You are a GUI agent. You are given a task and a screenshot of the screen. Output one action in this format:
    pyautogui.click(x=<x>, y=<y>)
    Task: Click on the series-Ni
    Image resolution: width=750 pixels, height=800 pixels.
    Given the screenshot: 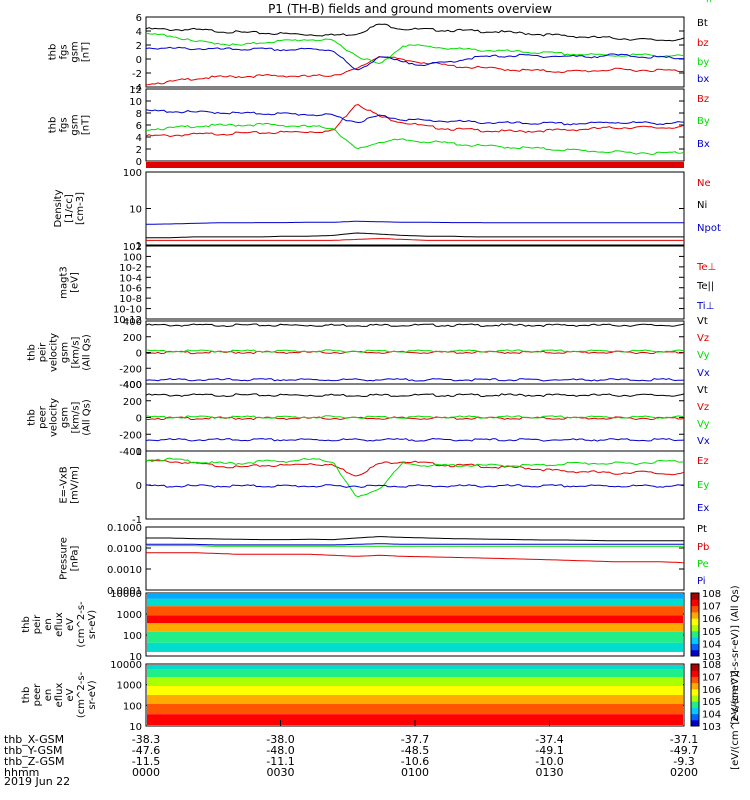 What is the action you would take?
    pyautogui.click(x=415, y=235)
    